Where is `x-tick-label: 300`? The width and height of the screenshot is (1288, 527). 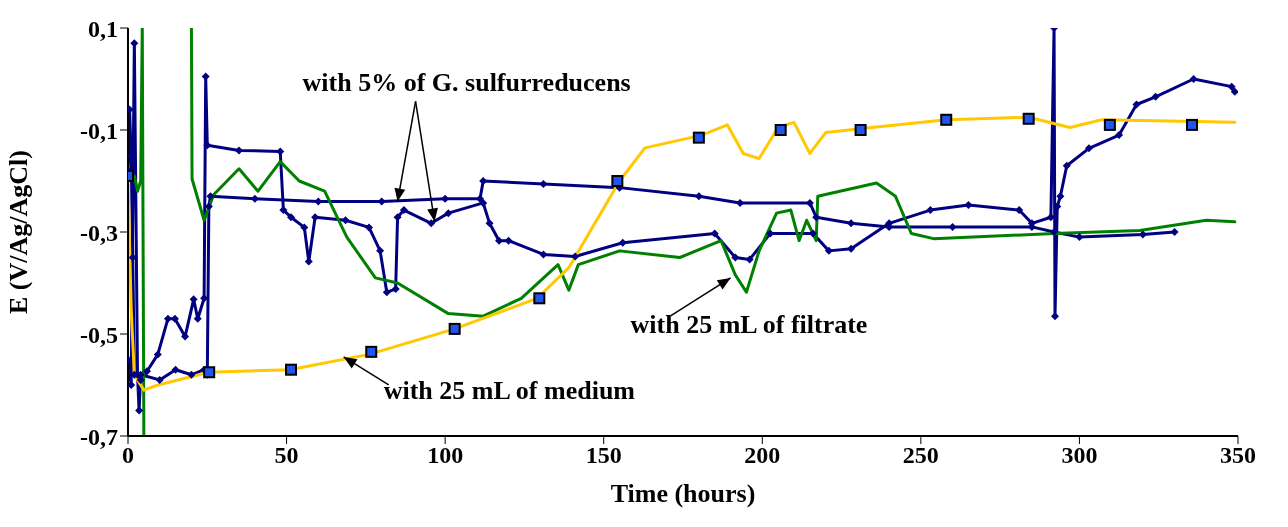 x-tick-label: 300 is located at coordinates (1079, 455).